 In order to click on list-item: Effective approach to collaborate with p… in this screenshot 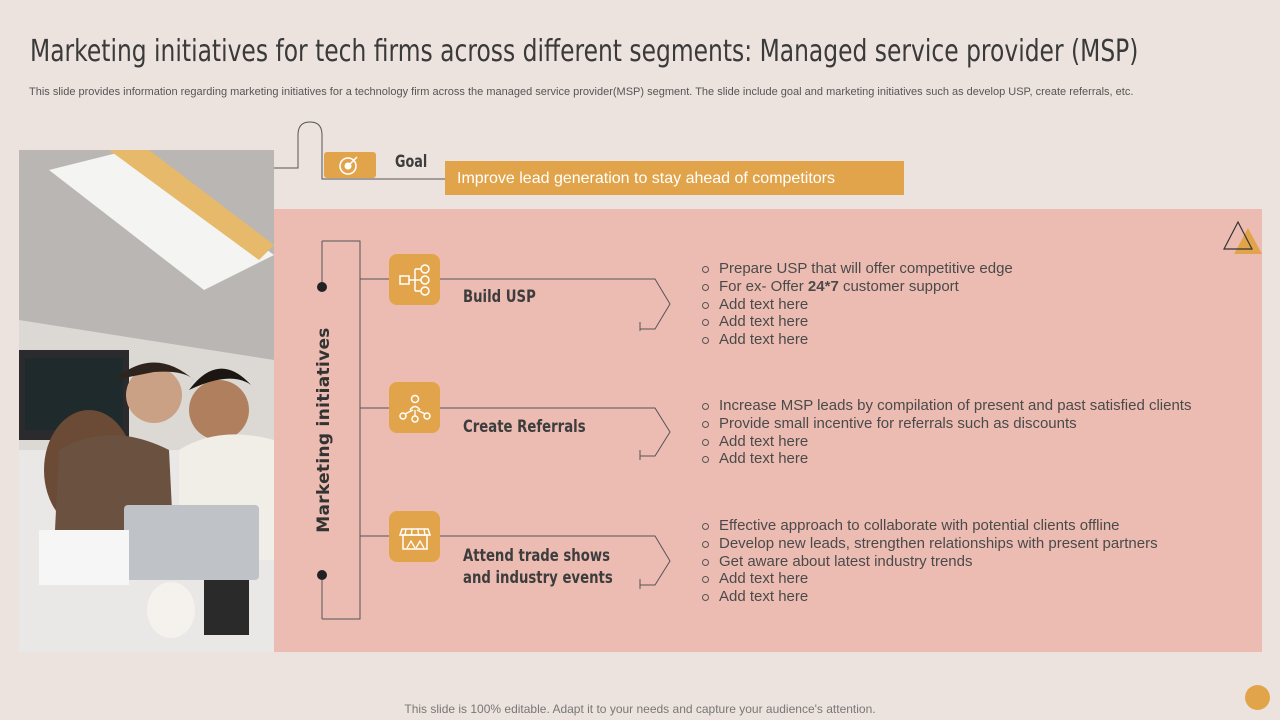, I will do `click(929, 526)`.